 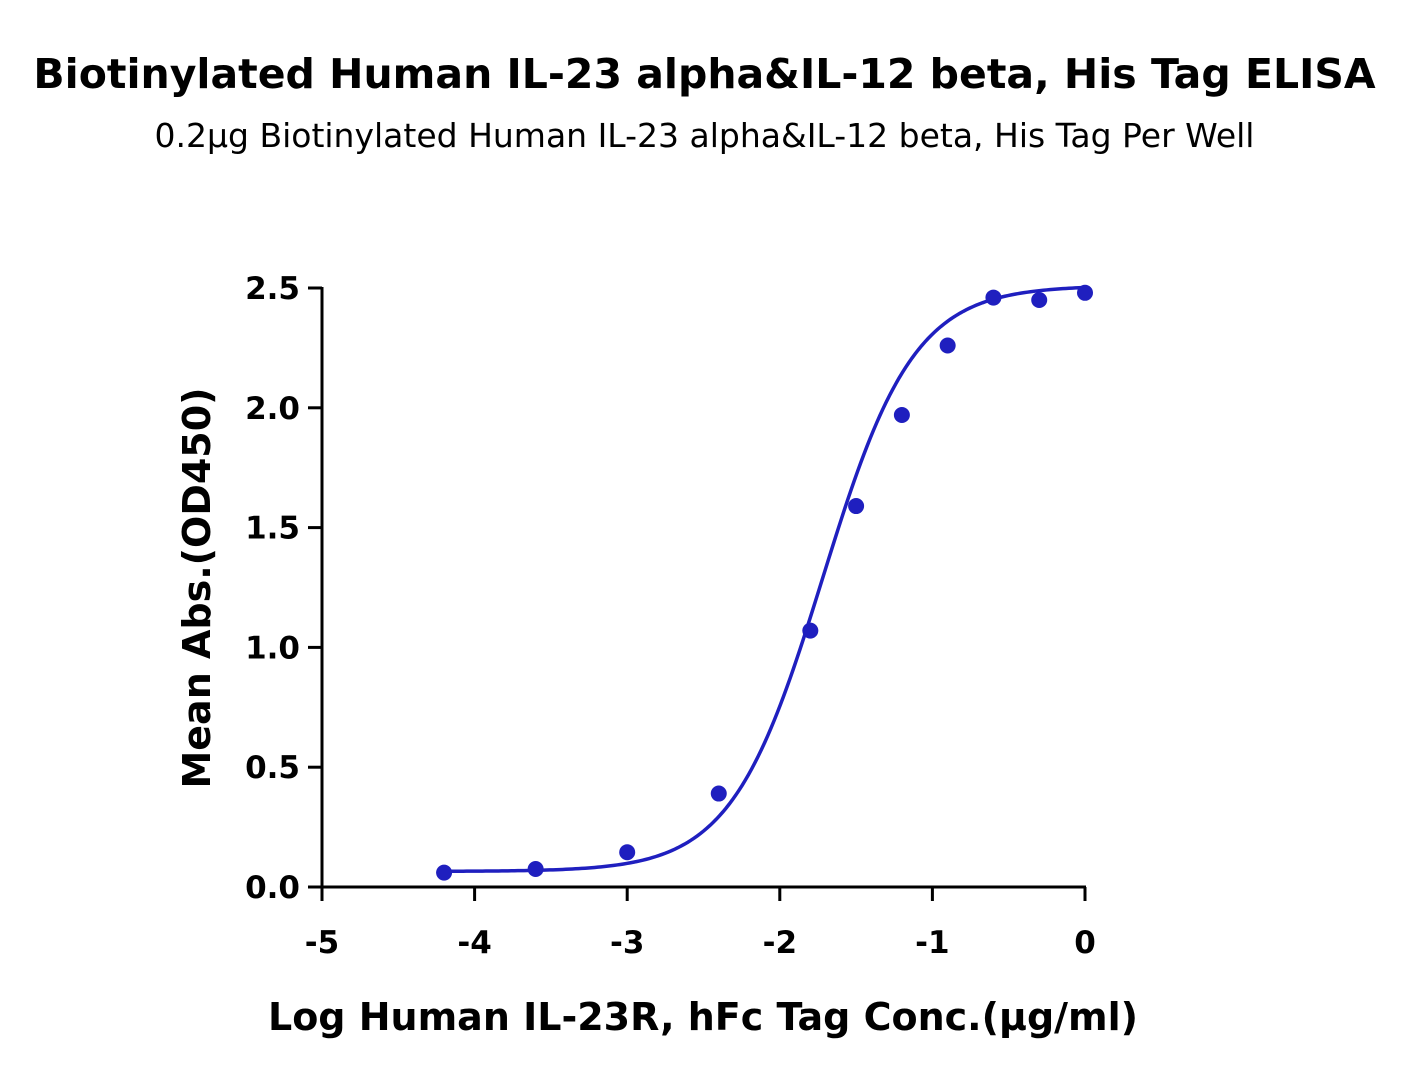 What do you see at coordinates (1085, 943) in the screenshot?
I see `x-tick-label-5: 0` at bounding box center [1085, 943].